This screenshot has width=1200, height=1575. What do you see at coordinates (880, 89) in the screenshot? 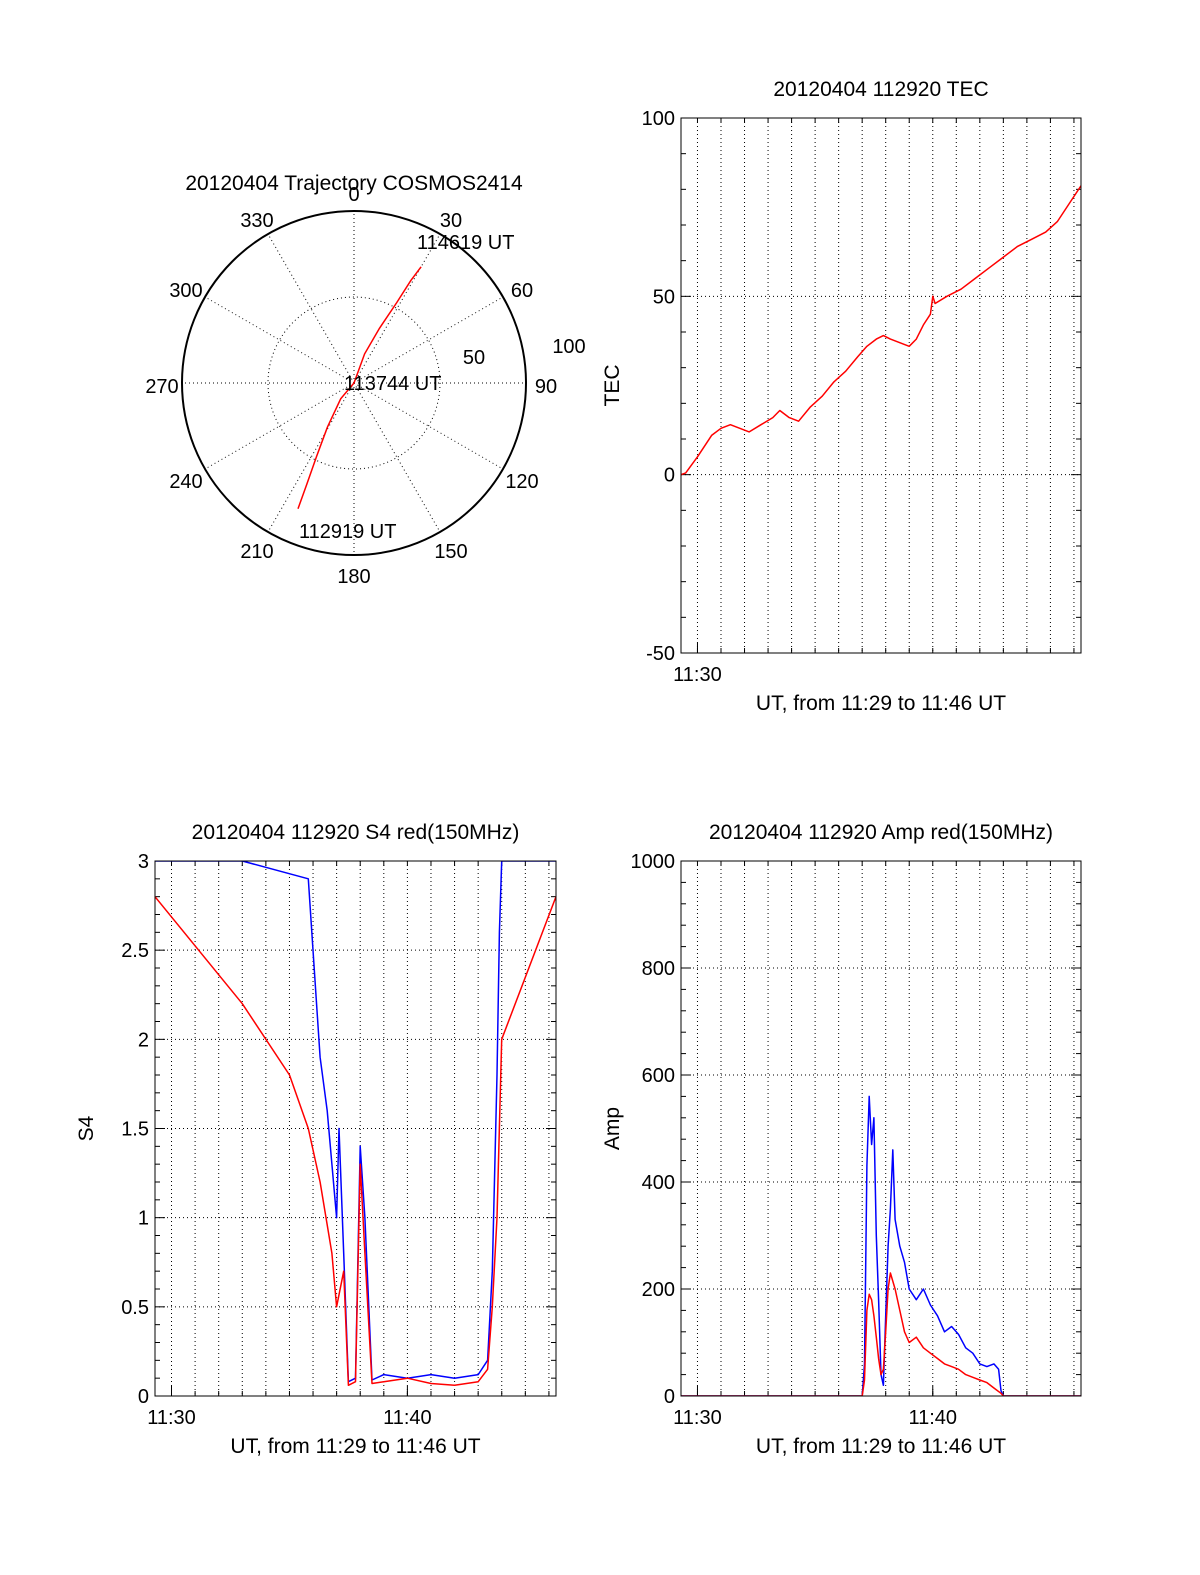
I see `chart-title: 20120404 112920 TEC` at bounding box center [880, 89].